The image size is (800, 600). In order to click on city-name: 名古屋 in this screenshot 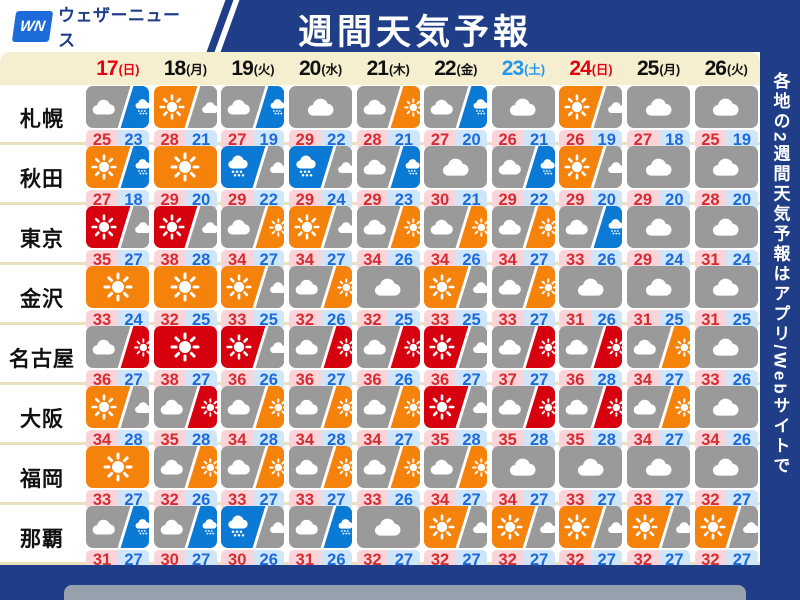, I will do `click(42, 359)`.